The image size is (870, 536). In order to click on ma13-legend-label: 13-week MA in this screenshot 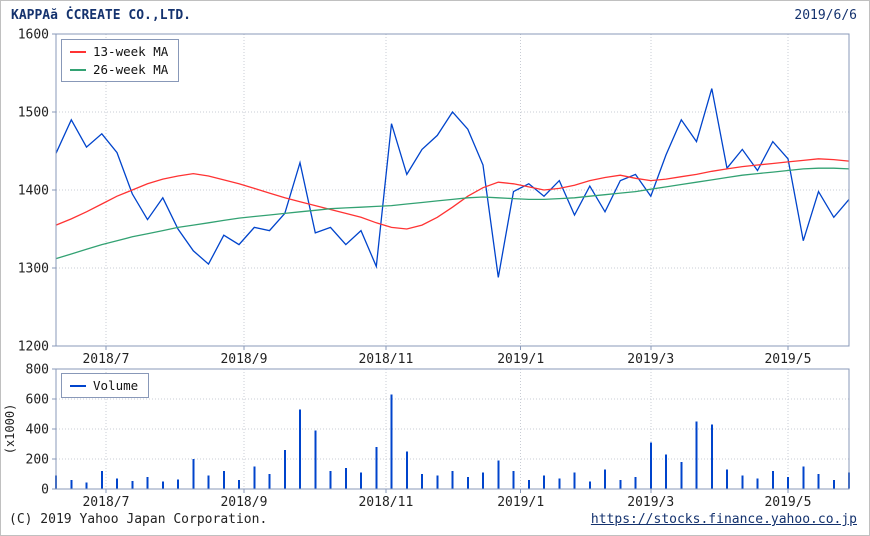, I will do `click(131, 51)`.